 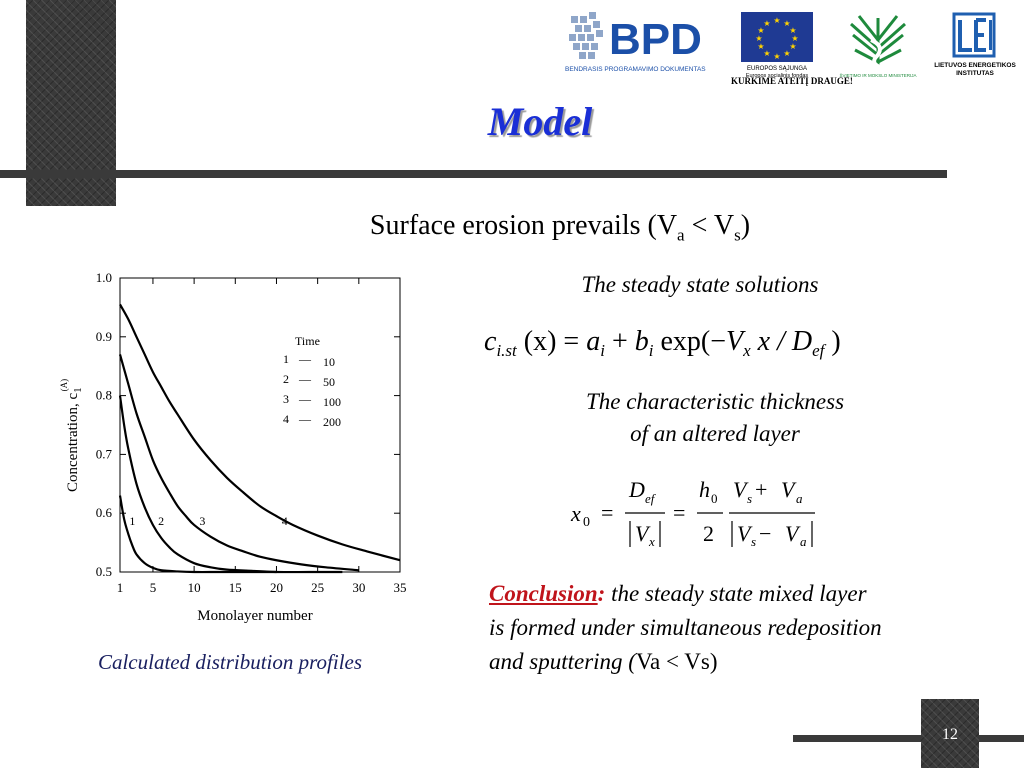 I want to click on slide-title: Model, so click(x=540, y=121).